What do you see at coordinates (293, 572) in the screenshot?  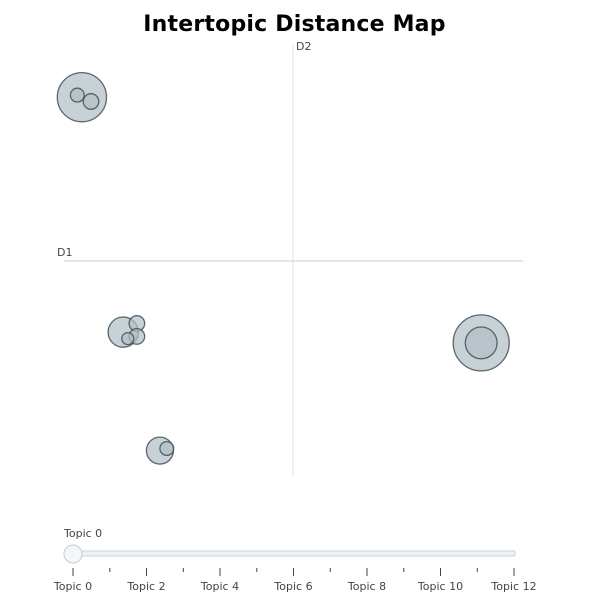 I see `slider-ticks` at bounding box center [293, 572].